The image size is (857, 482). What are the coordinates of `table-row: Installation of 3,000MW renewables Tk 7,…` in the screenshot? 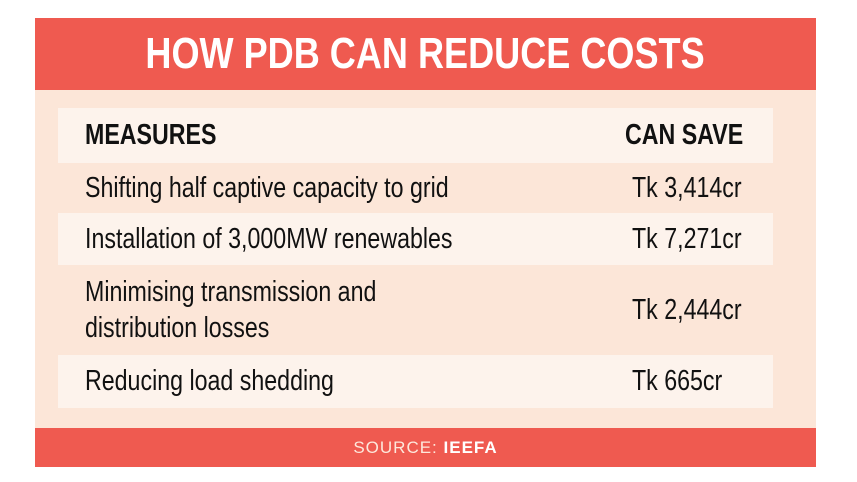 It's located at (415, 239).